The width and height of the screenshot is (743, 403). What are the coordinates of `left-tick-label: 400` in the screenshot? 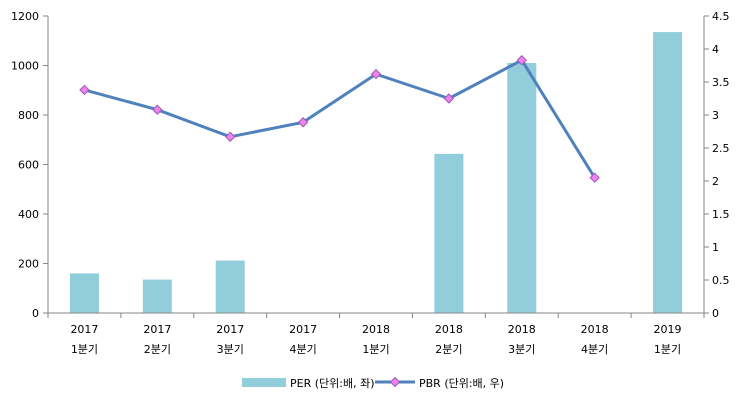 It's located at (28, 214).